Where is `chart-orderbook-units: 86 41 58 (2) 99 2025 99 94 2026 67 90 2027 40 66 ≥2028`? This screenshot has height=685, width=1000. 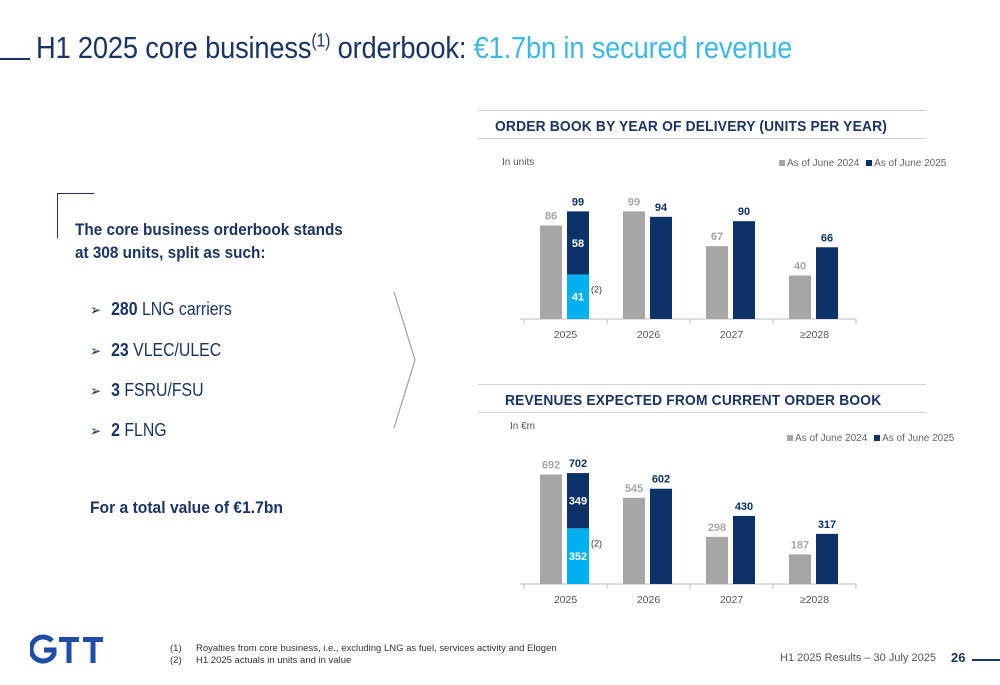 chart-orderbook-units: 86 41 58 (2) 99 2025 99 94 2026 67 90 2027 40 66 ≥2028 is located at coordinates (688, 268).